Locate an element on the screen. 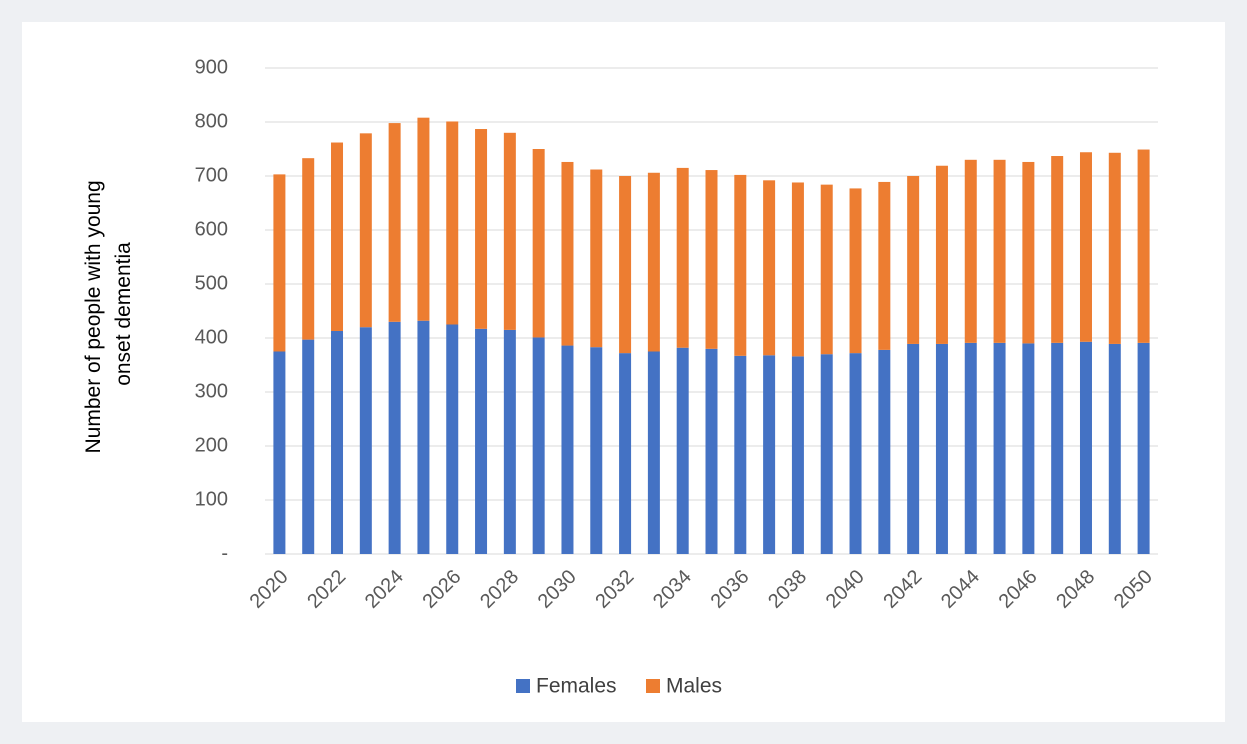 The width and height of the screenshot is (1247, 744). y-tick-label: 400 is located at coordinates (211, 337).